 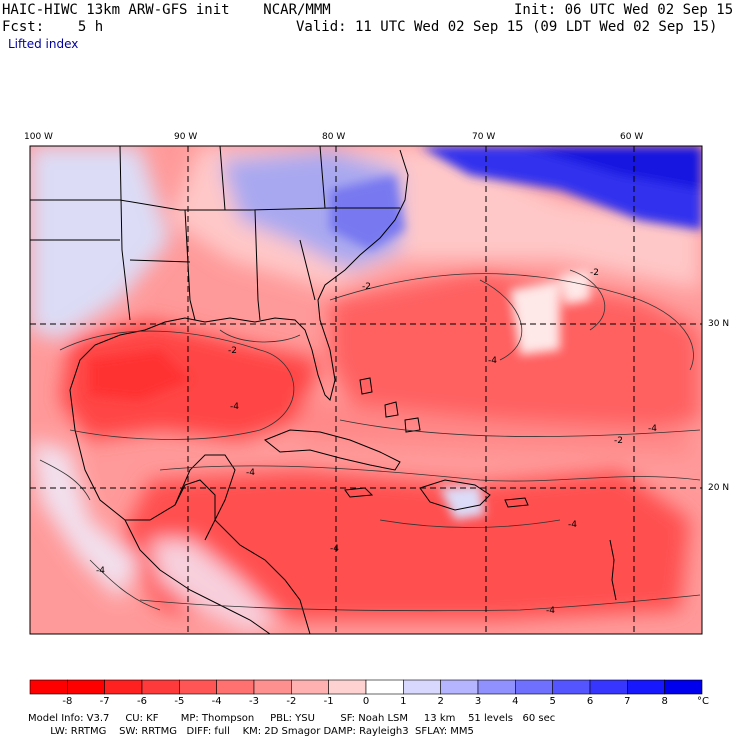 What do you see at coordinates (478, 701) in the screenshot?
I see `colorbar-tick-label: 3` at bounding box center [478, 701].